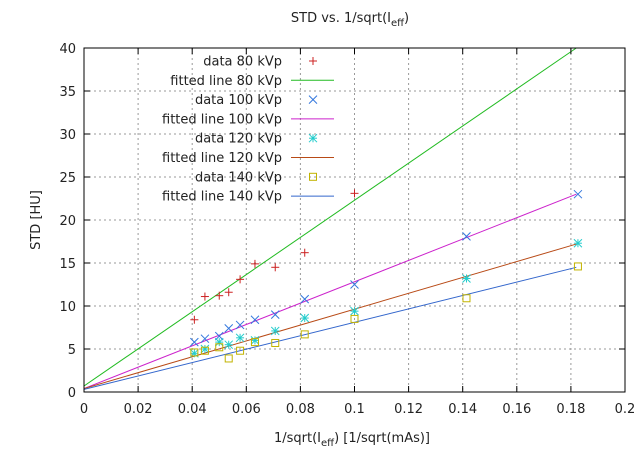  I want to click on y-tick-label: 15, so click(67, 264).